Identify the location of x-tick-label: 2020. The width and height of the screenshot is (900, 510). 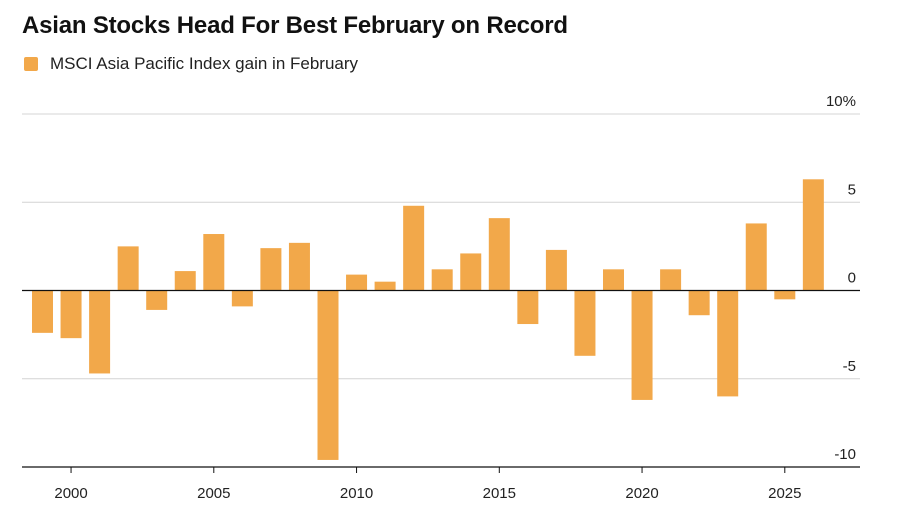
(641, 493).